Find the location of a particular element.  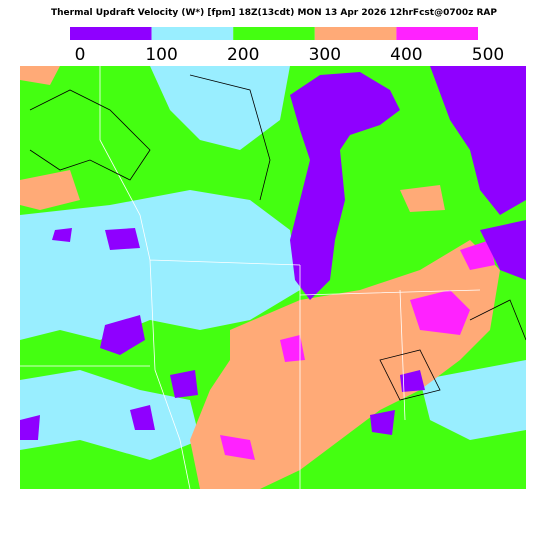

colorbar-tick-label: 400 is located at coordinates (406, 55).